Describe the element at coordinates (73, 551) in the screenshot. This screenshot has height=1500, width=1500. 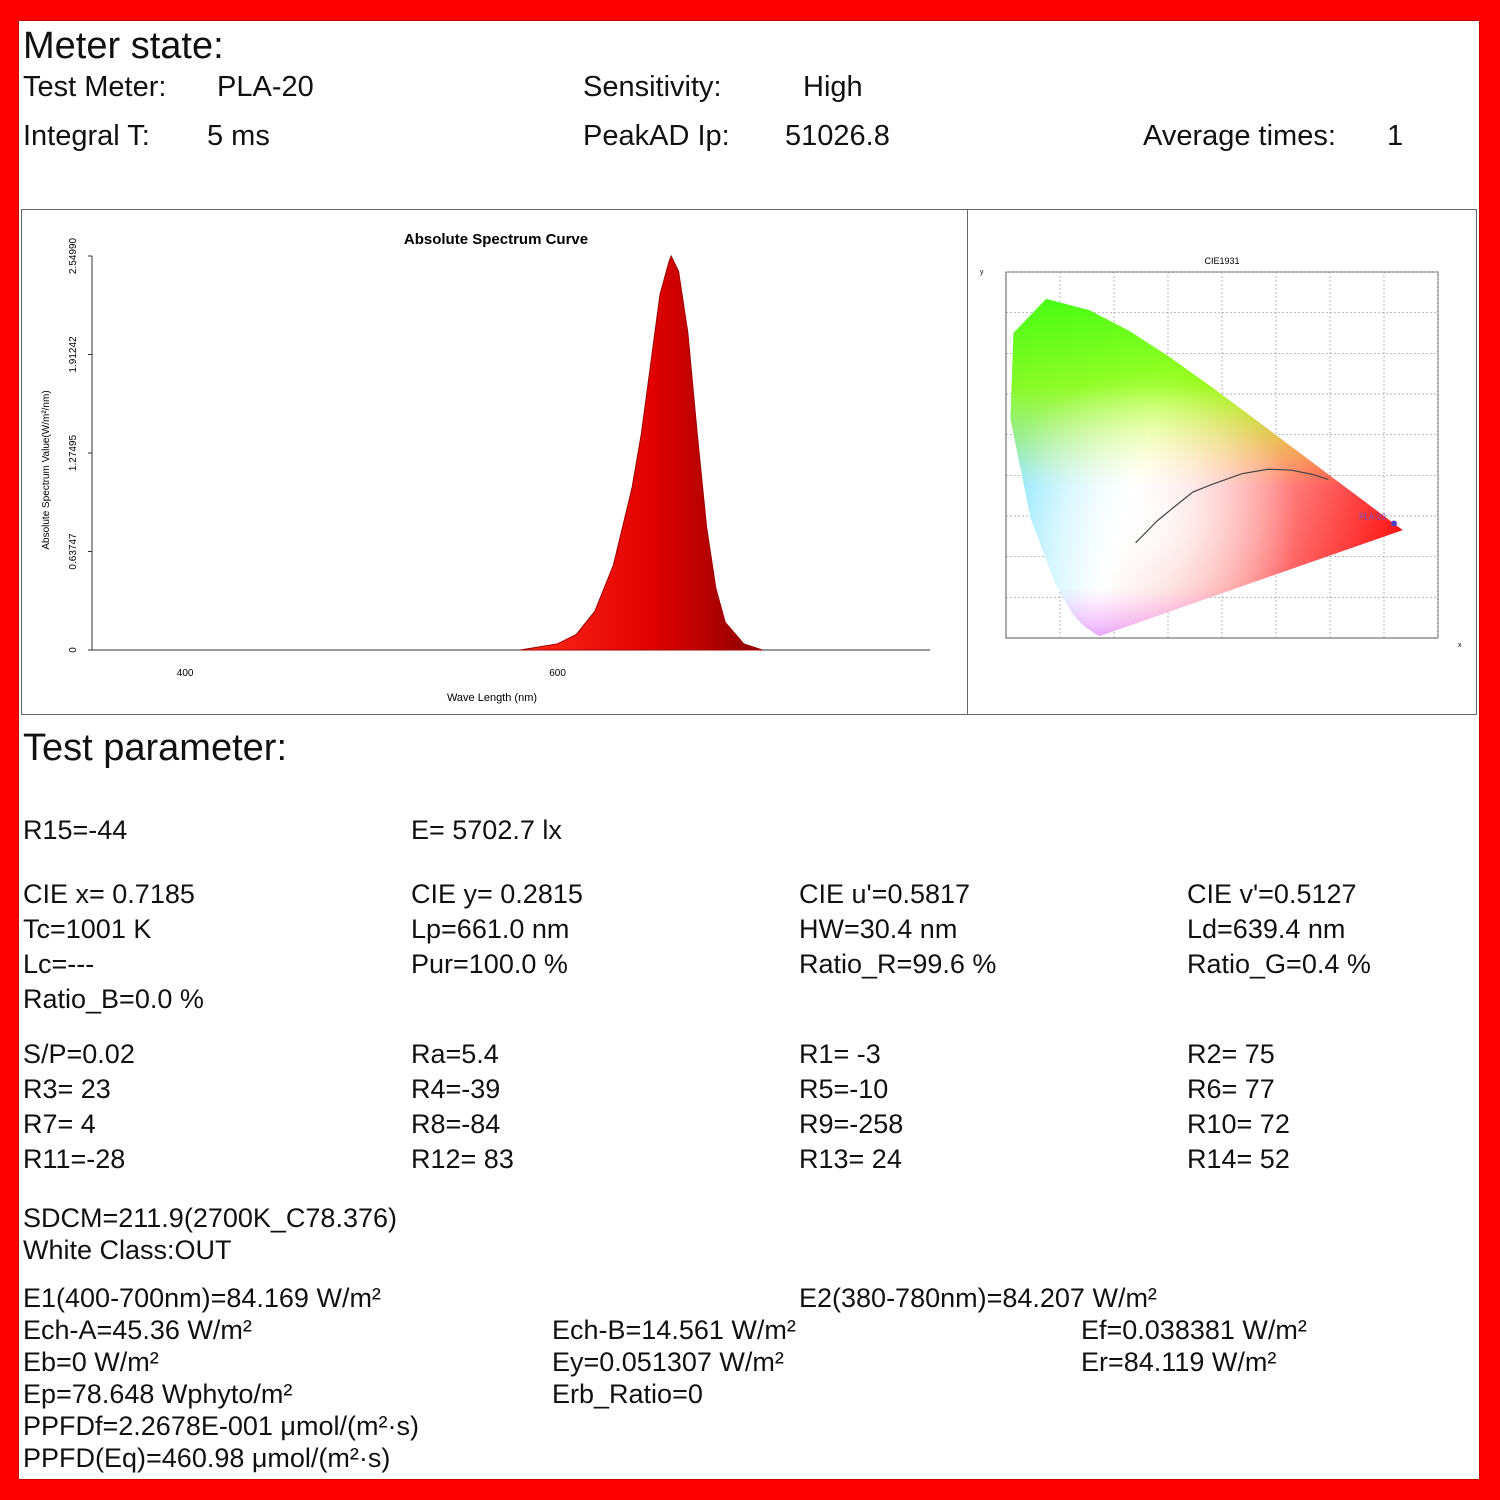
I see `spectrum-y-tick-label: 0.63747` at that location.